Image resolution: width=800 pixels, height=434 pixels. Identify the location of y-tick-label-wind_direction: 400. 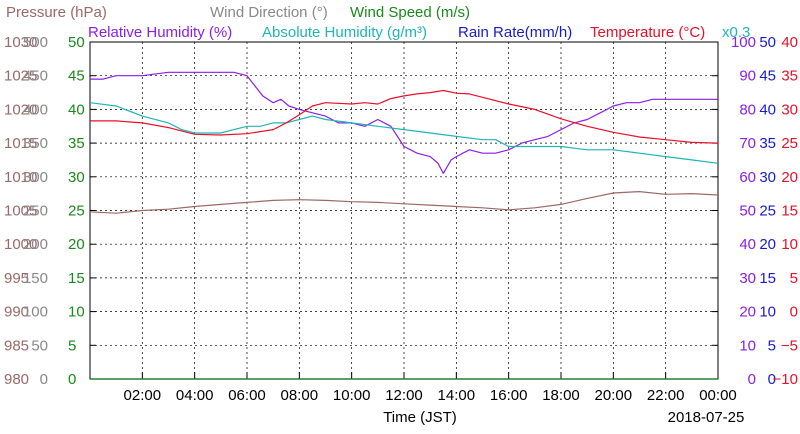
(35, 109).